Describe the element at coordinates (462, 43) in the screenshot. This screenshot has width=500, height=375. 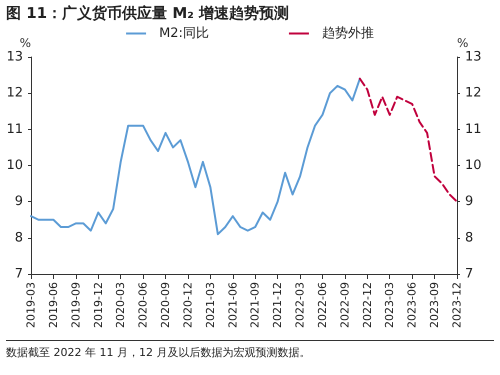
I see `y2-axis-title: %` at that location.